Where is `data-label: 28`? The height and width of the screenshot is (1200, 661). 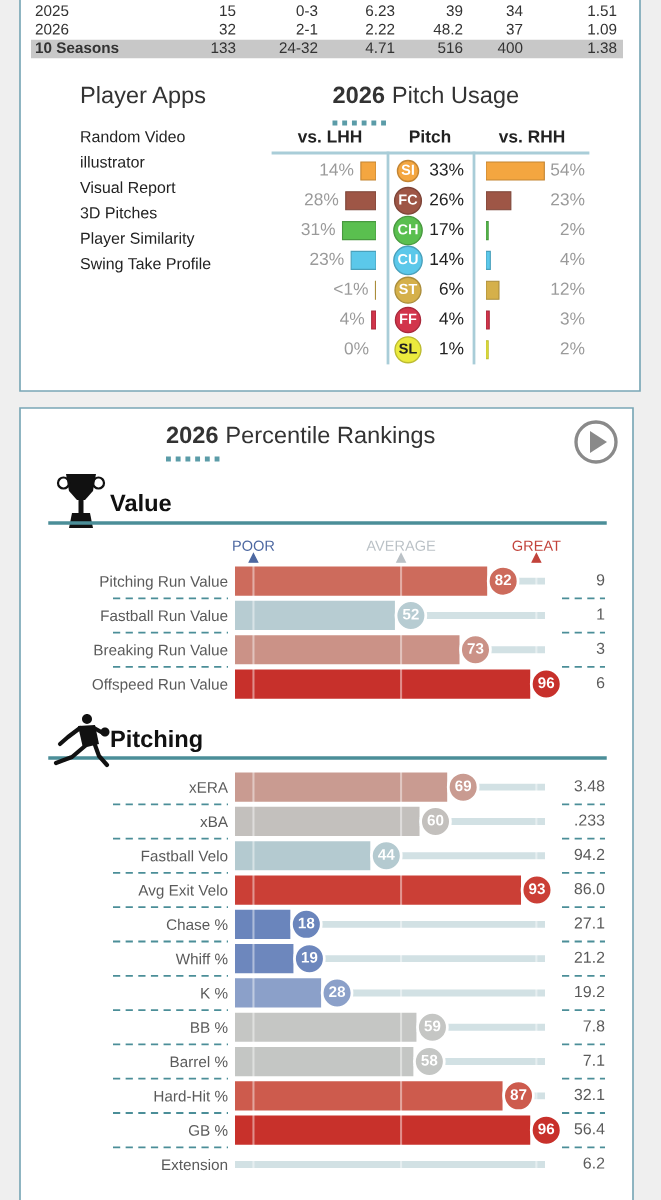 data-label: 28 is located at coordinates (337, 992).